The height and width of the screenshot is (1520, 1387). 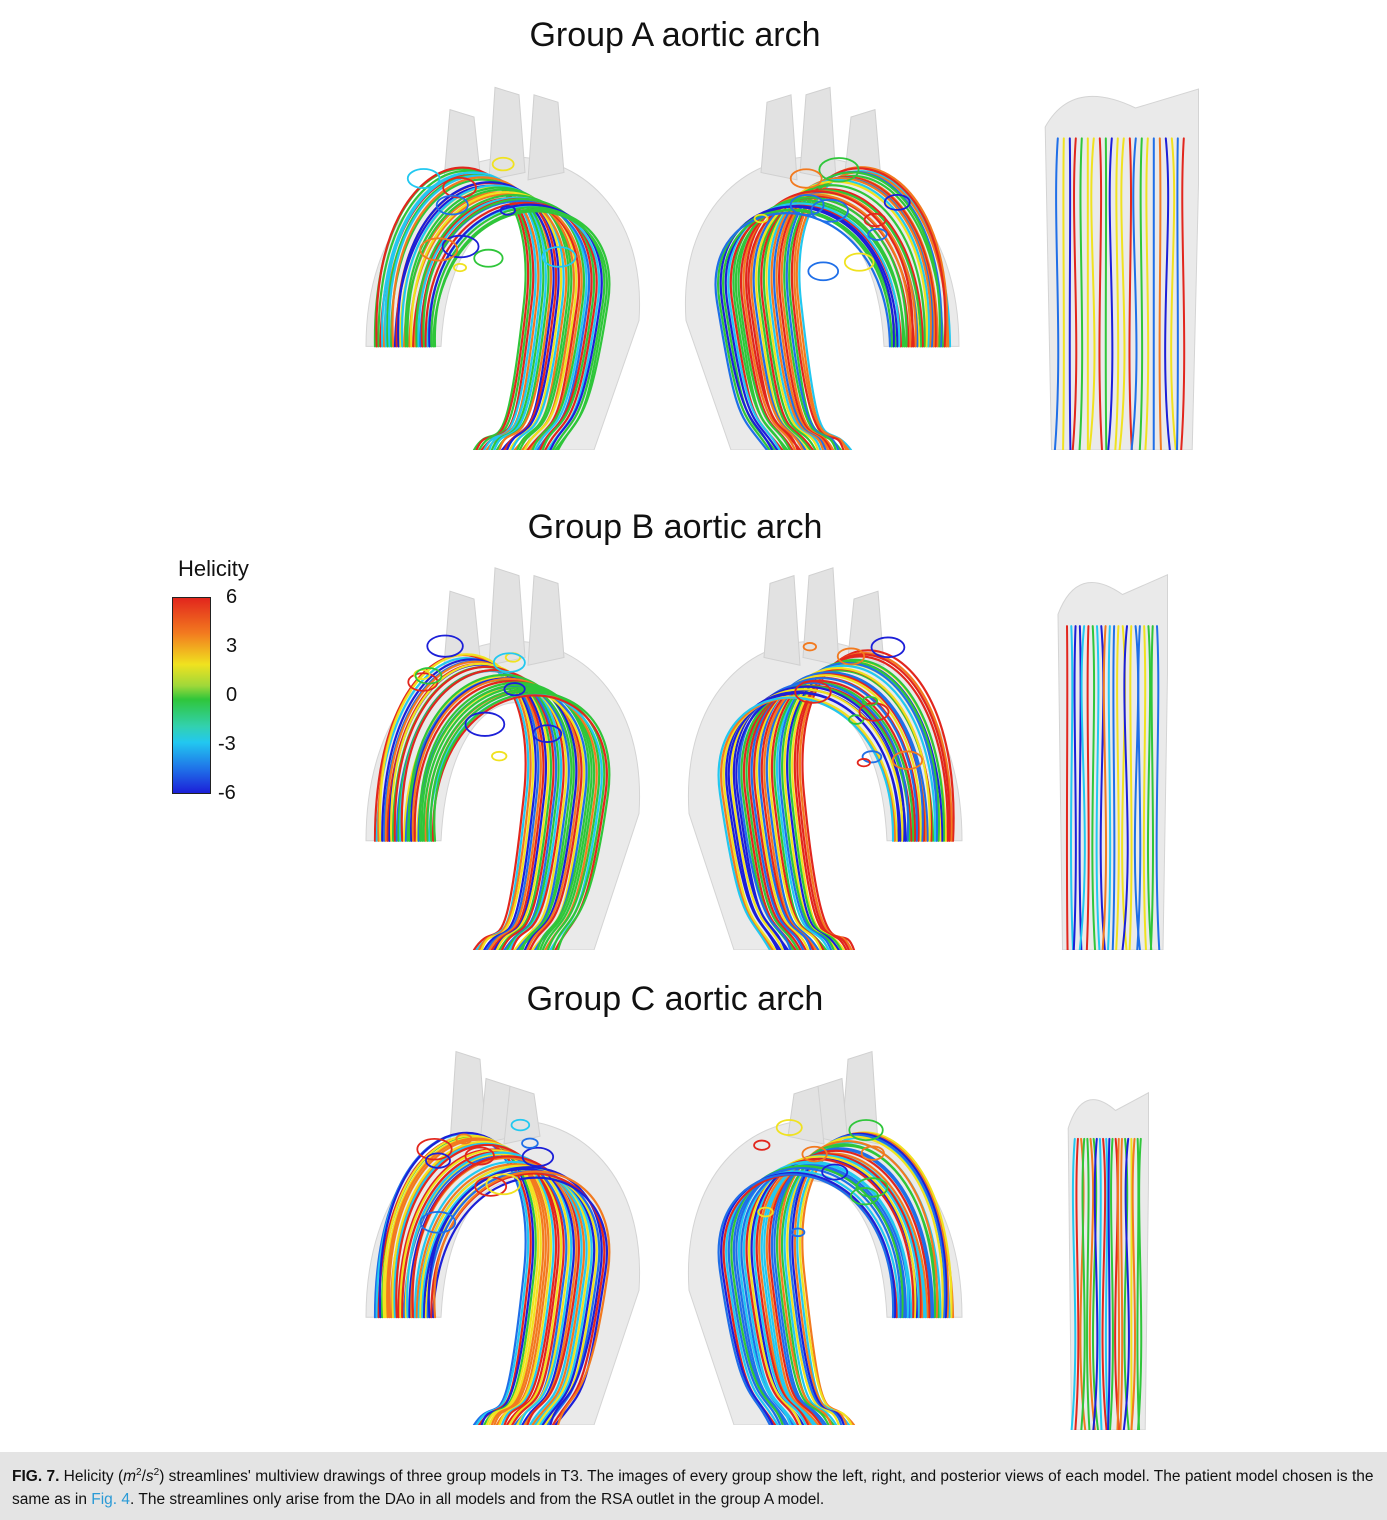 What do you see at coordinates (232, 646) in the screenshot?
I see `colorbar-tick-label: 3` at bounding box center [232, 646].